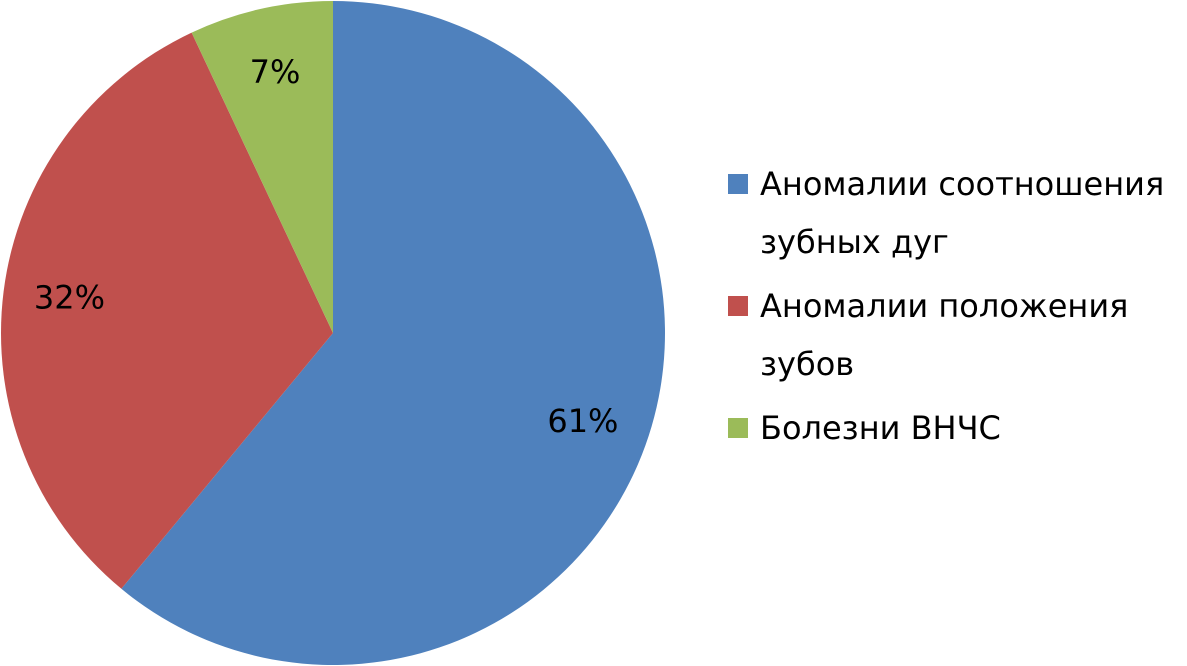  What do you see at coordinates (962, 213) in the screenshot?
I see `legend-label: Аномалии соотношения зубных дуг` at bounding box center [962, 213].